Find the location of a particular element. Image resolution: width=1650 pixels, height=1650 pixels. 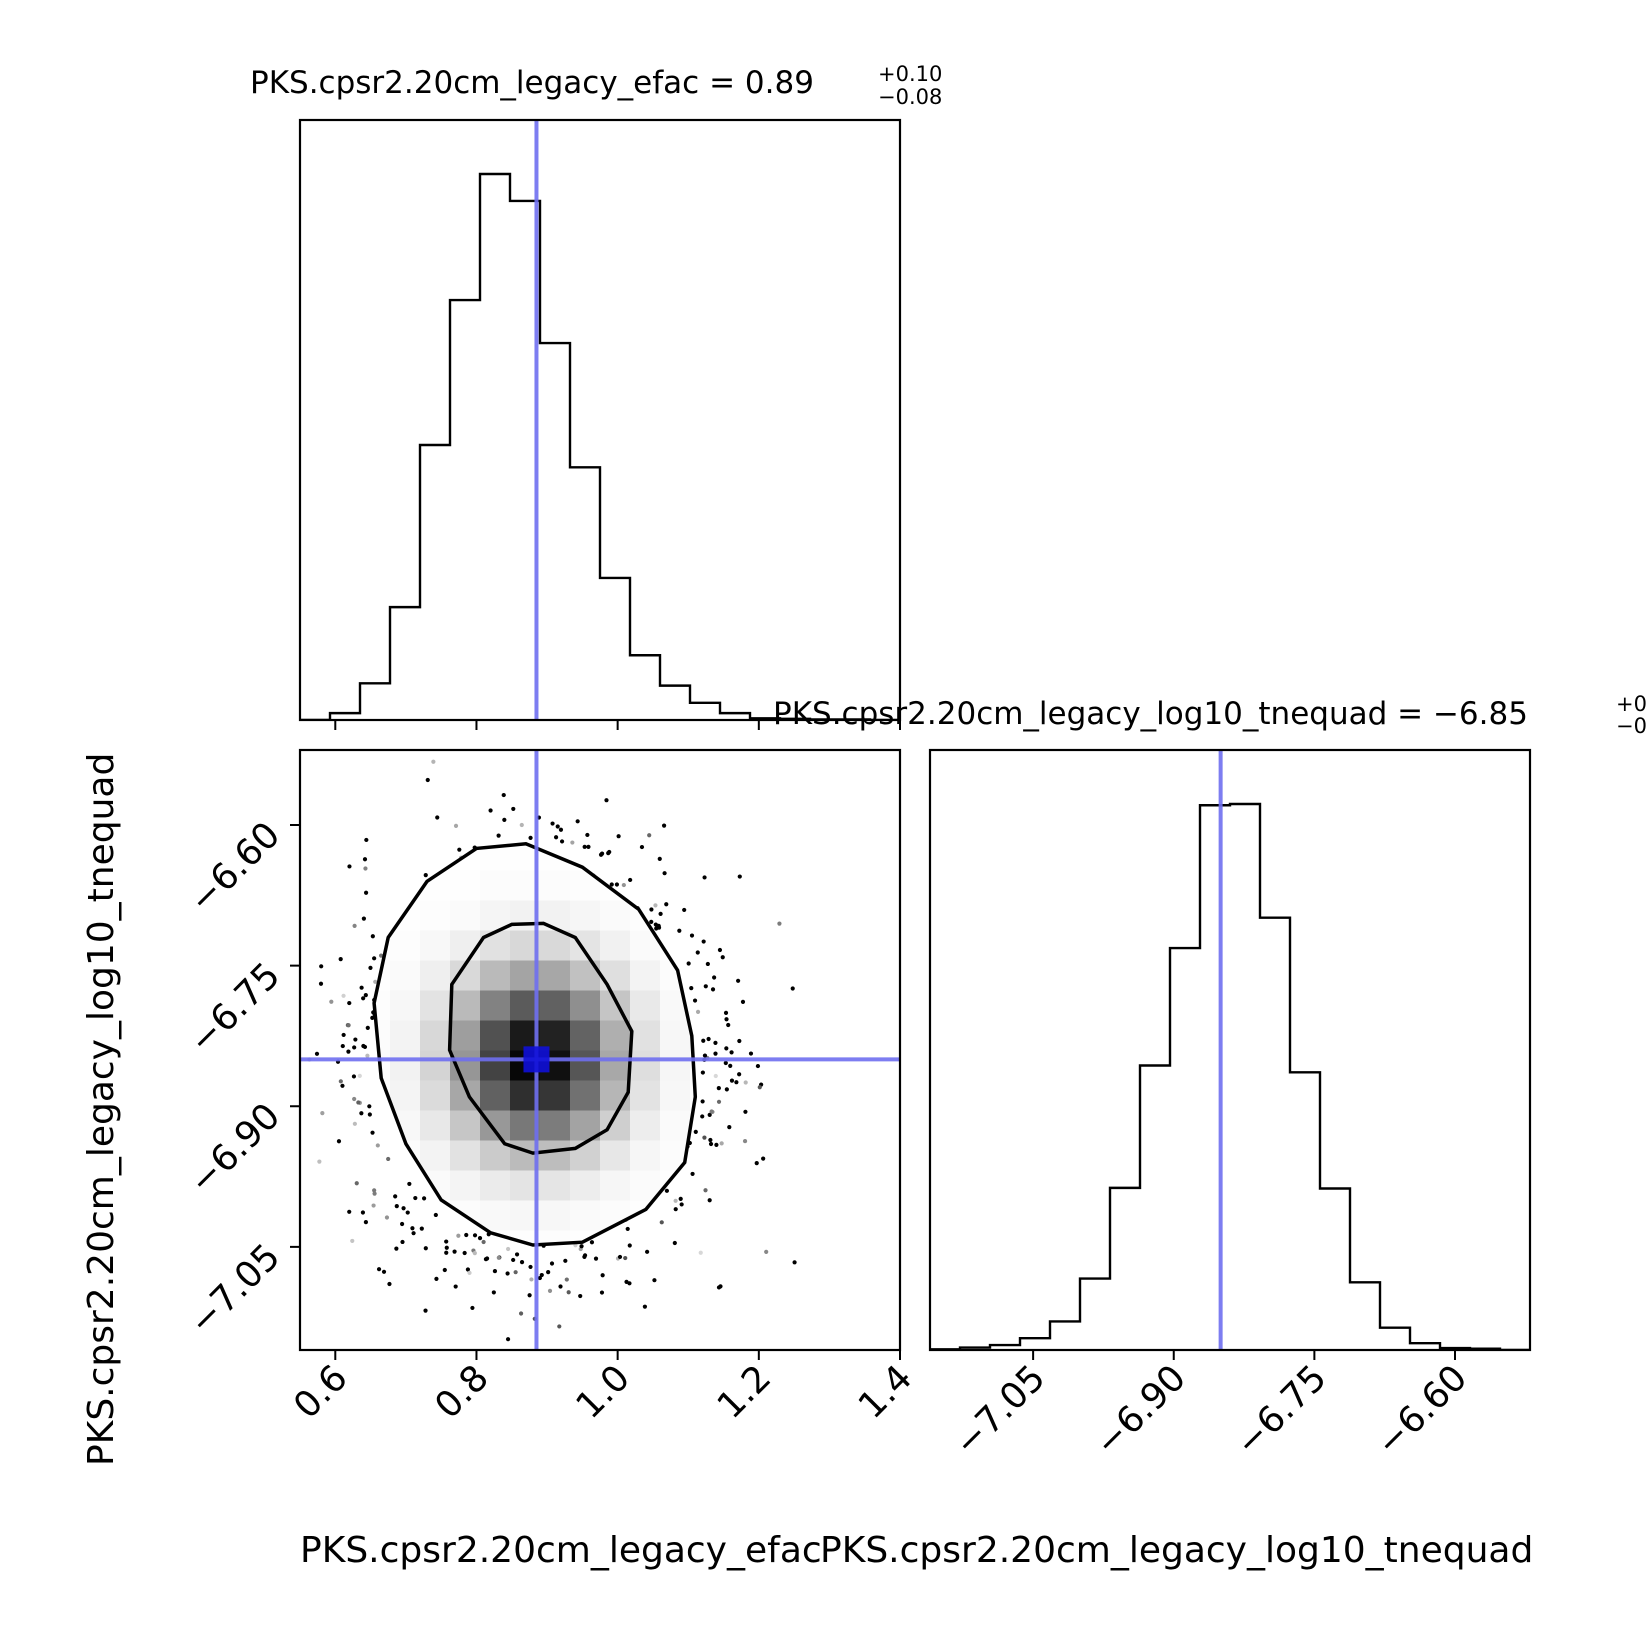

y-axis-label-tnequad: PKS.cpsr2.20cm_legacy_log10_tnequad is located at coordinates (101, 1109).